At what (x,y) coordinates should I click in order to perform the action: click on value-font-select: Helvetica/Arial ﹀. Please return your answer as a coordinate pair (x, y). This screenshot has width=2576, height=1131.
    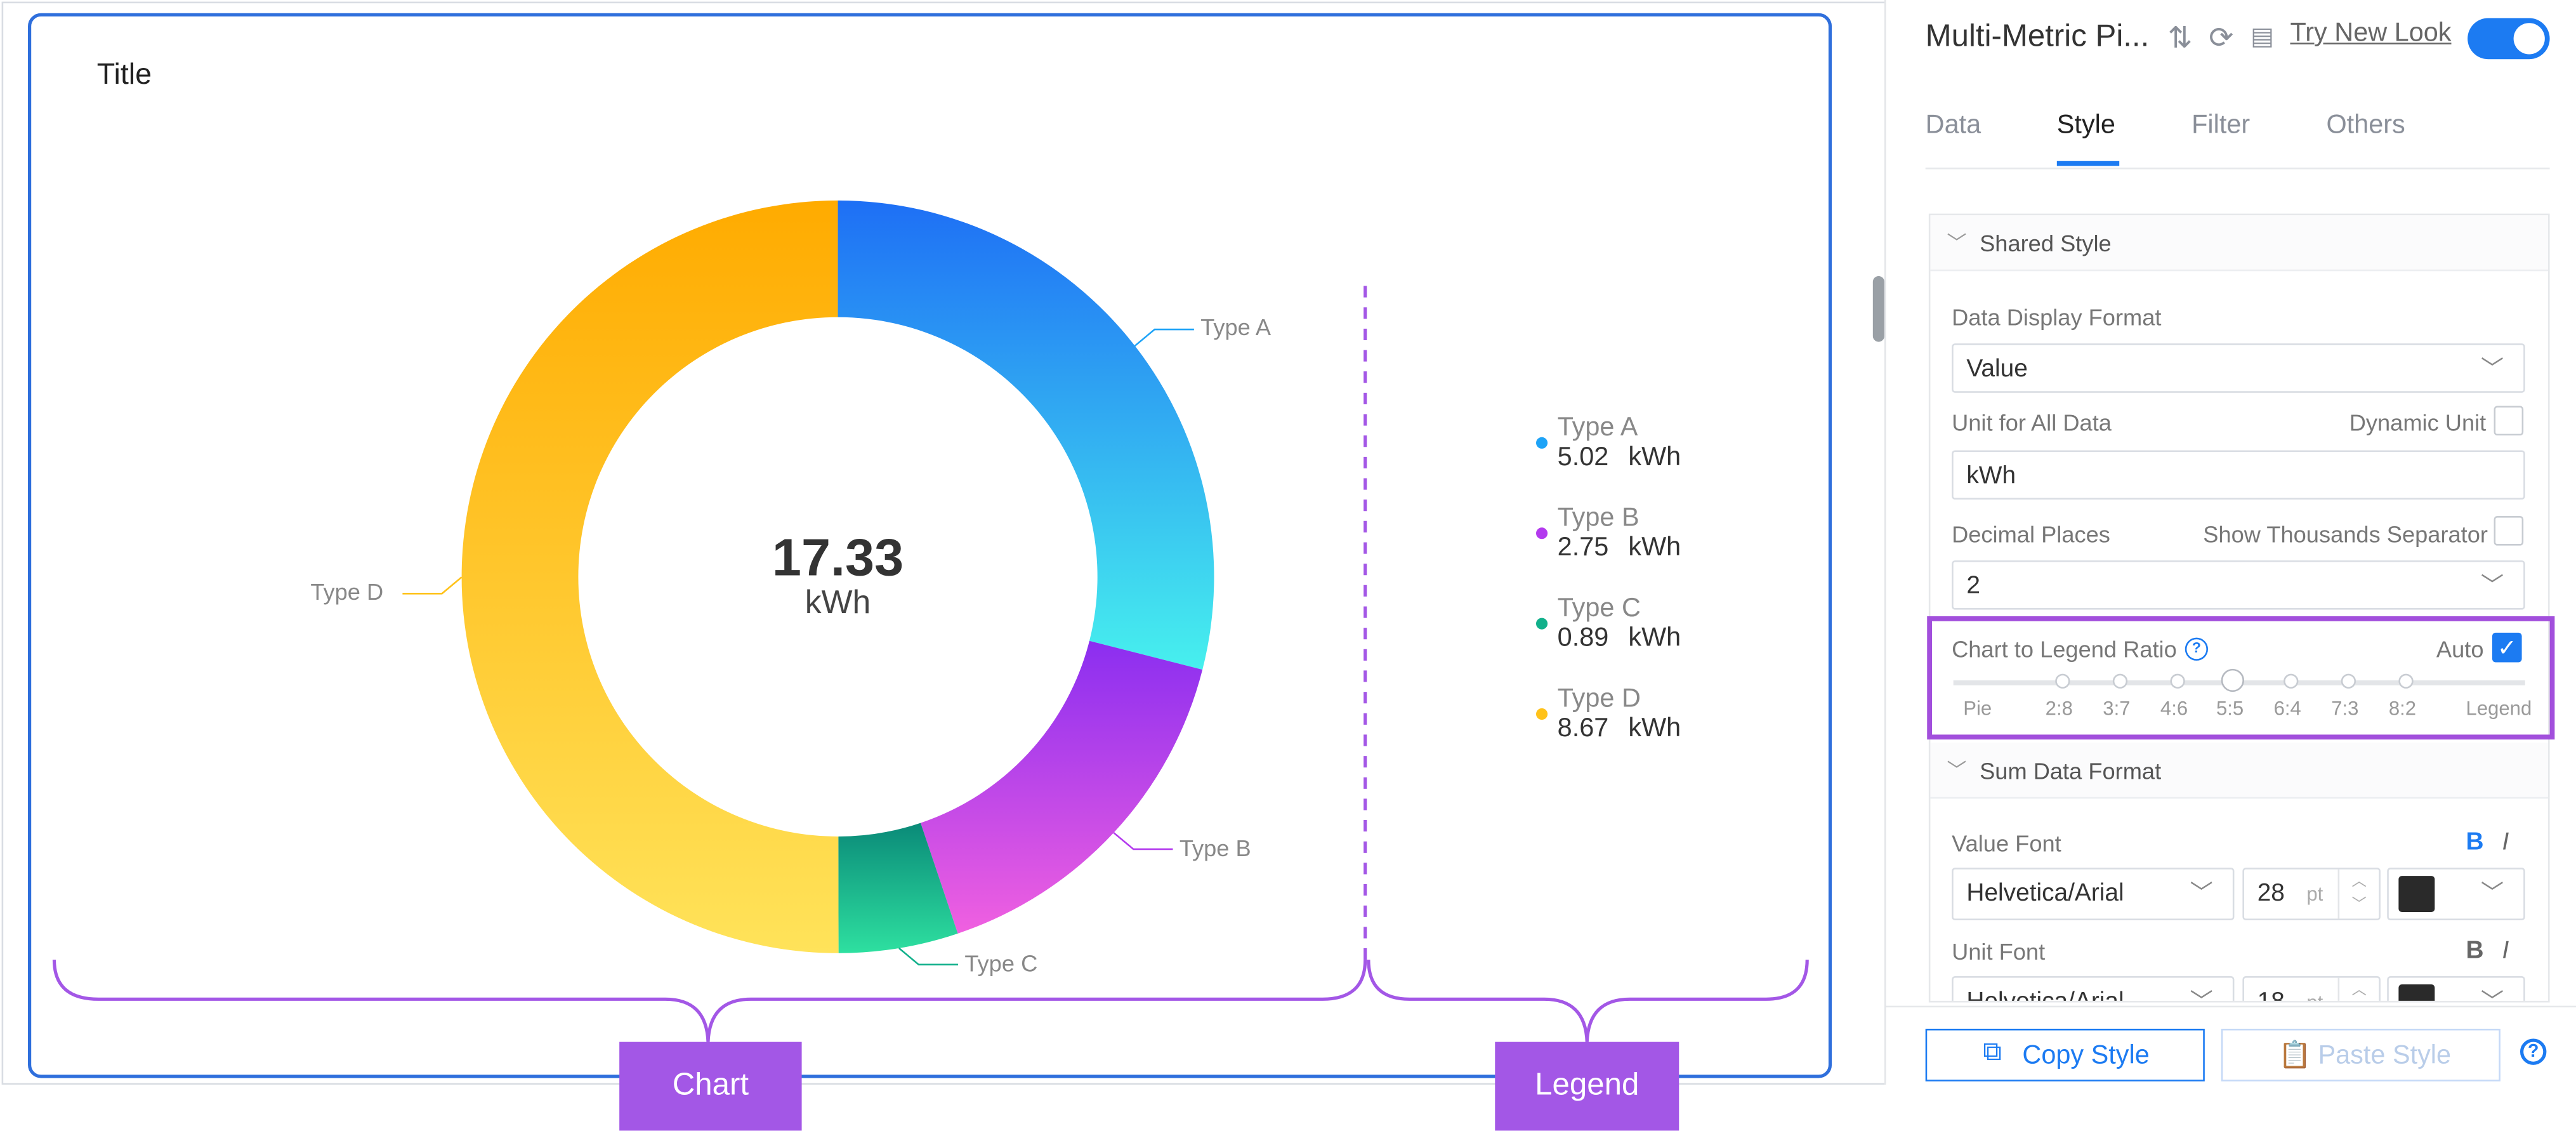
    Looking at the image, I should click on (2093, 895).